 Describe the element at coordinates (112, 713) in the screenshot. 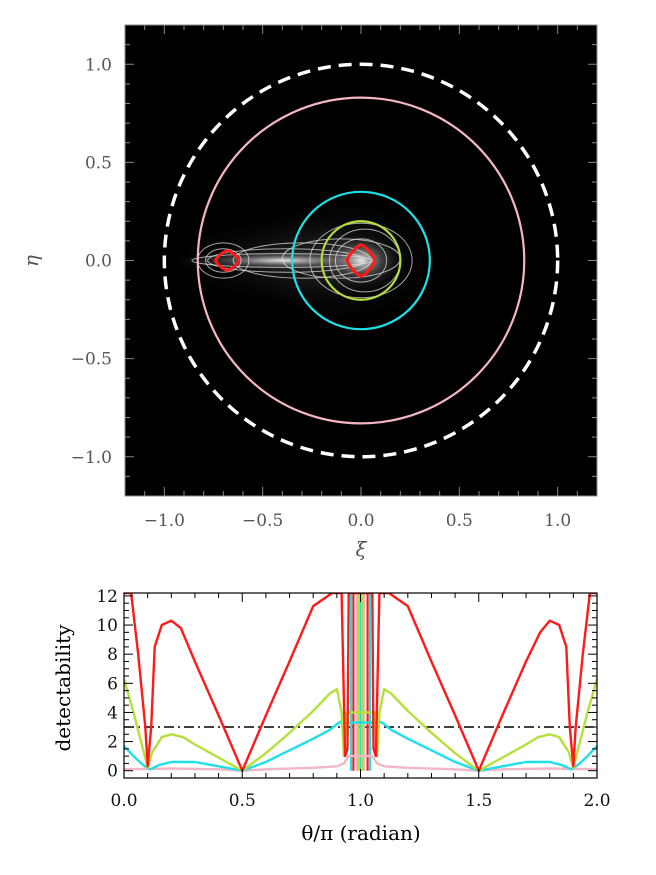

I see `y-tick-label: 4` at that location.